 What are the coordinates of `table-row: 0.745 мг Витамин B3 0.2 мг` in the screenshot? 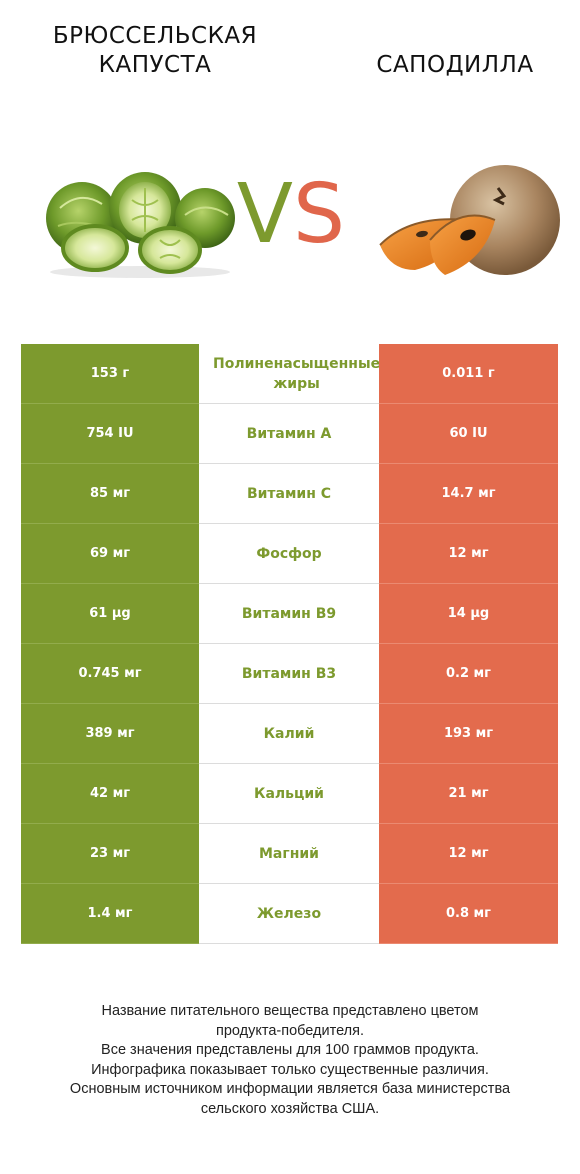 It's located at (289, 674).